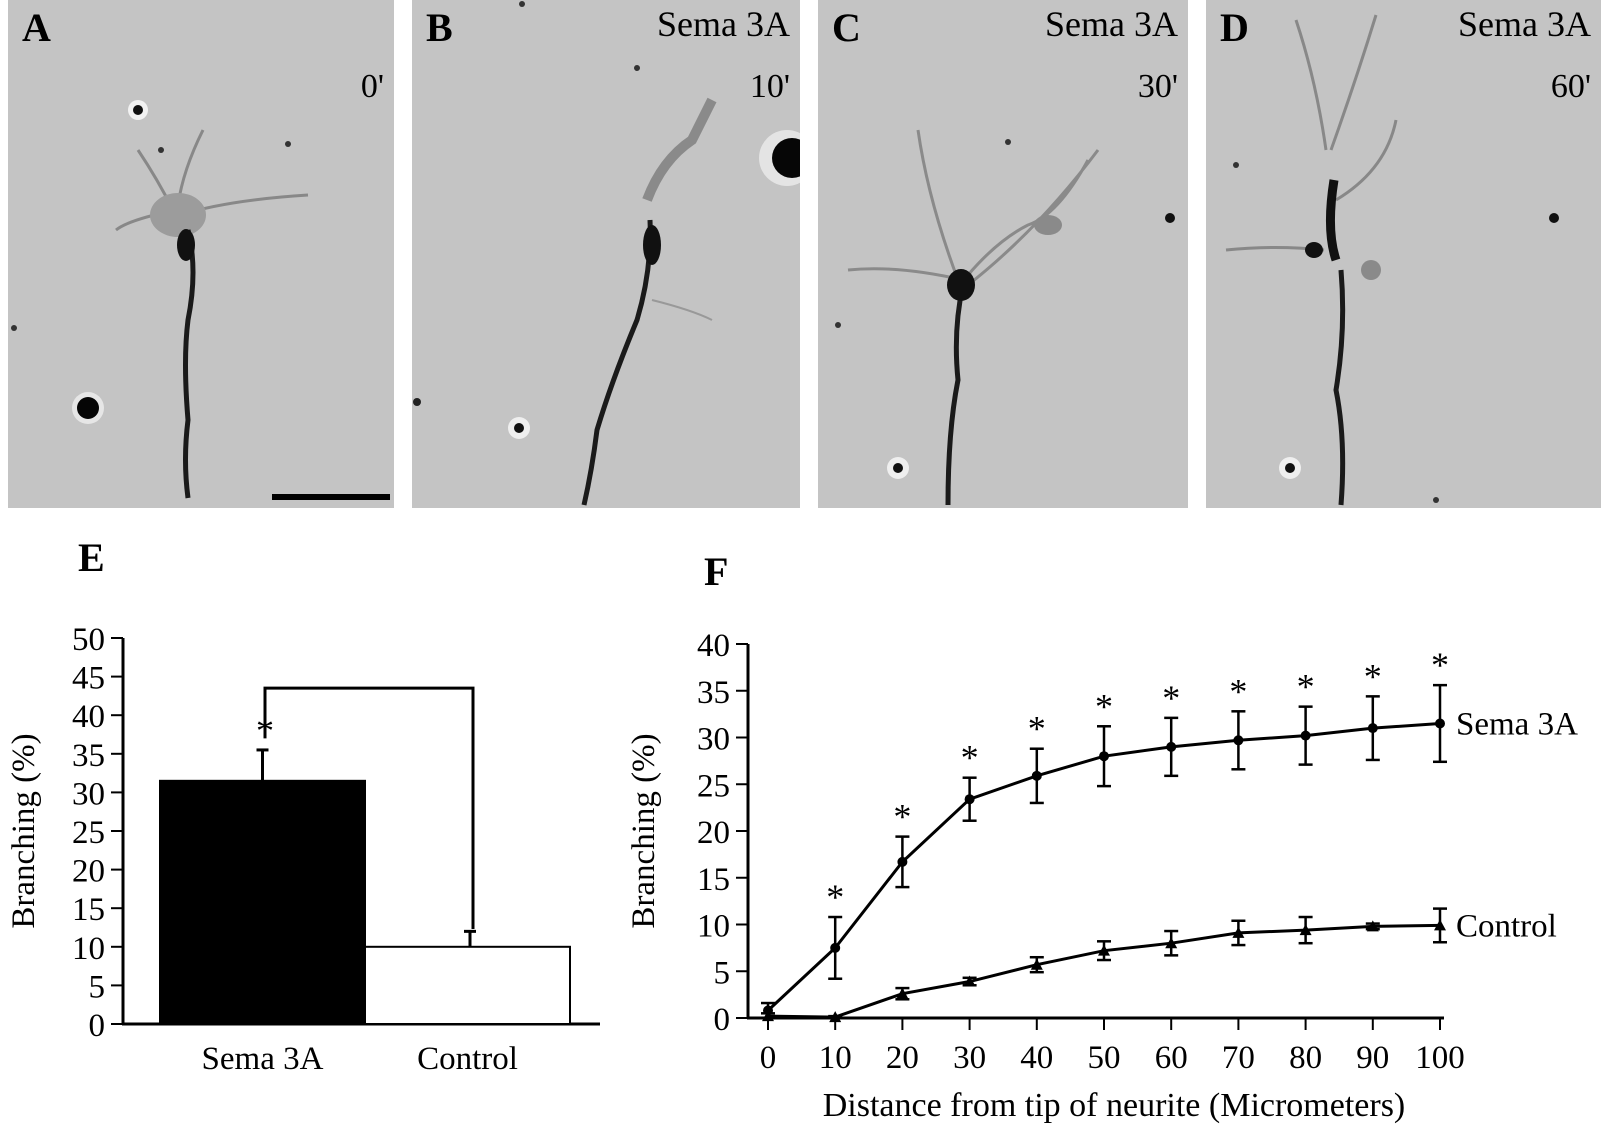 The width and height of the screenshot is (1601, 1145). Describe the element at coordinates (768, 1058) in the screenshot. I see `x-tick-label: 0` at that location.